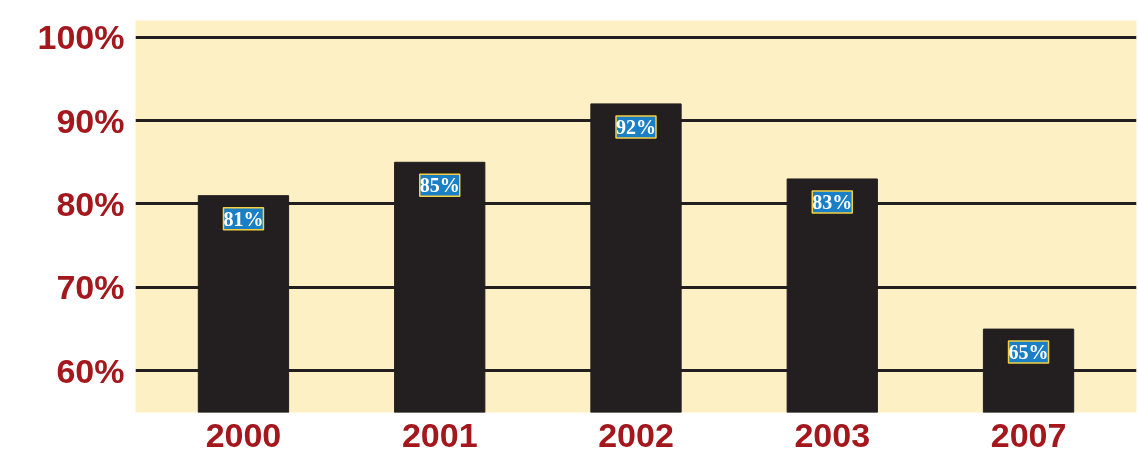 This screenshot has width=1138, height=472. Describe the element at coordinates (439, 185) in the screenshot. I see `data-label: 85%` at that location.